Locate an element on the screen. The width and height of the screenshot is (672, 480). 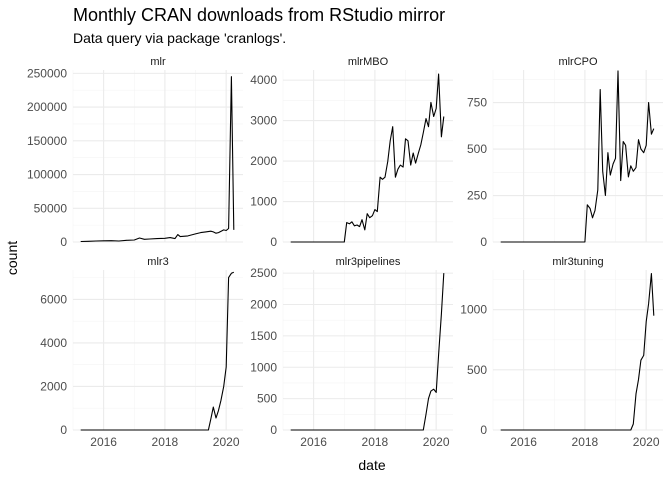
panel-mlr: mlr 0 50000 100000 150000 200000 250000 is located at coordinates (135, 152).